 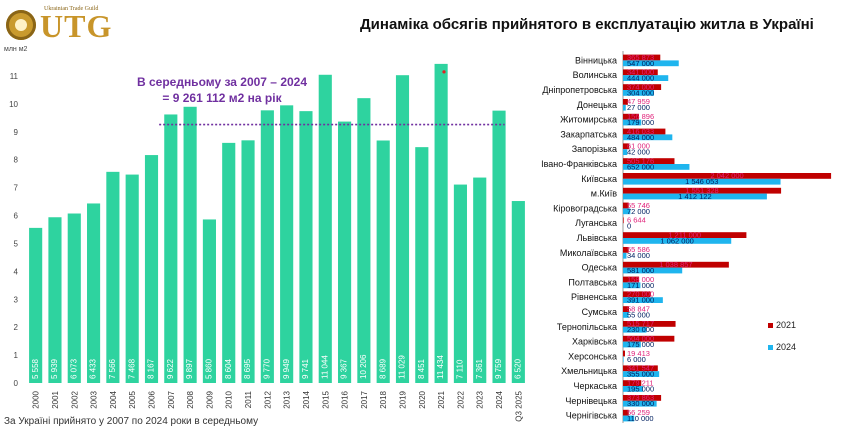 What do you see at coordinates (16, 383) in the screenshot?
I see `y-tick-label: 0` at bounding box center [16, 383].